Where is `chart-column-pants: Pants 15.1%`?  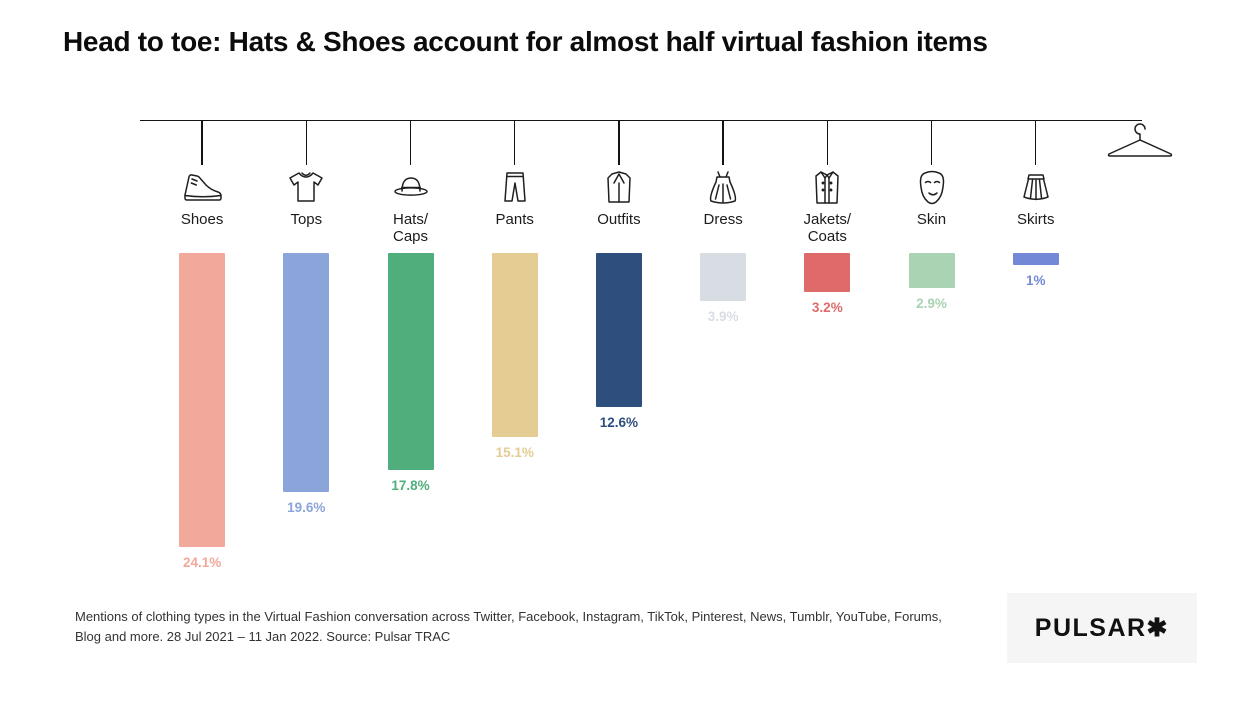 chart-column-pants: Pants 15.1% is located at coordinates (515, 345).